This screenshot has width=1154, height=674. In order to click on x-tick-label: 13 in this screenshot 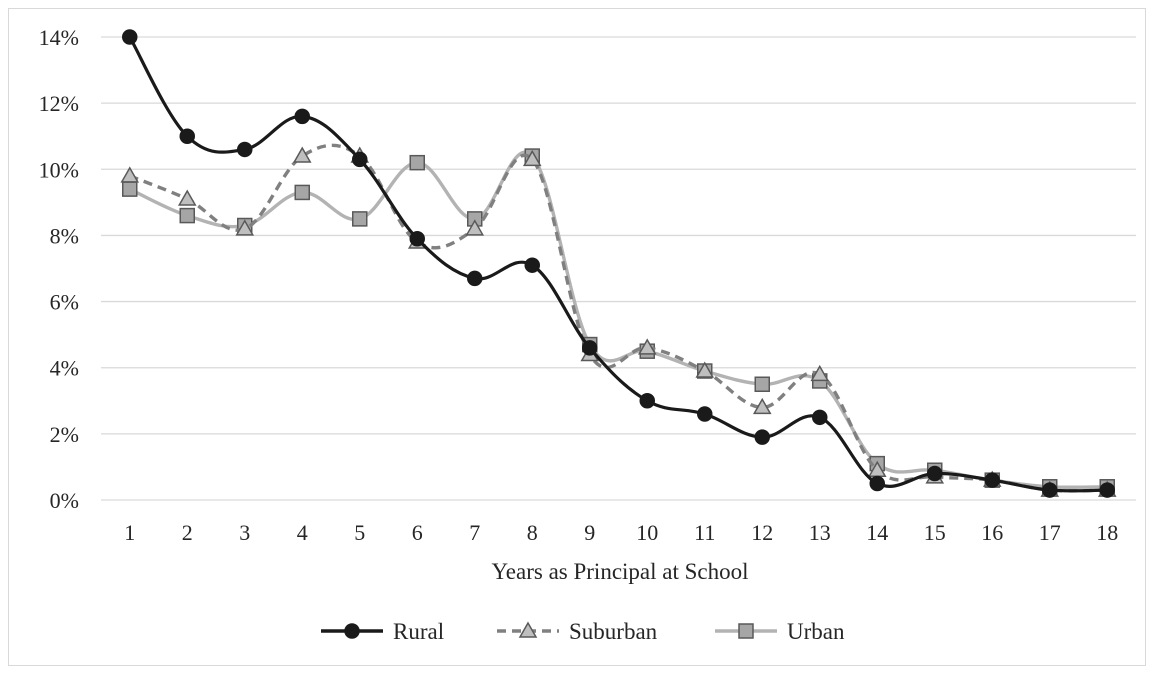, I will do `click(820, 532)`.